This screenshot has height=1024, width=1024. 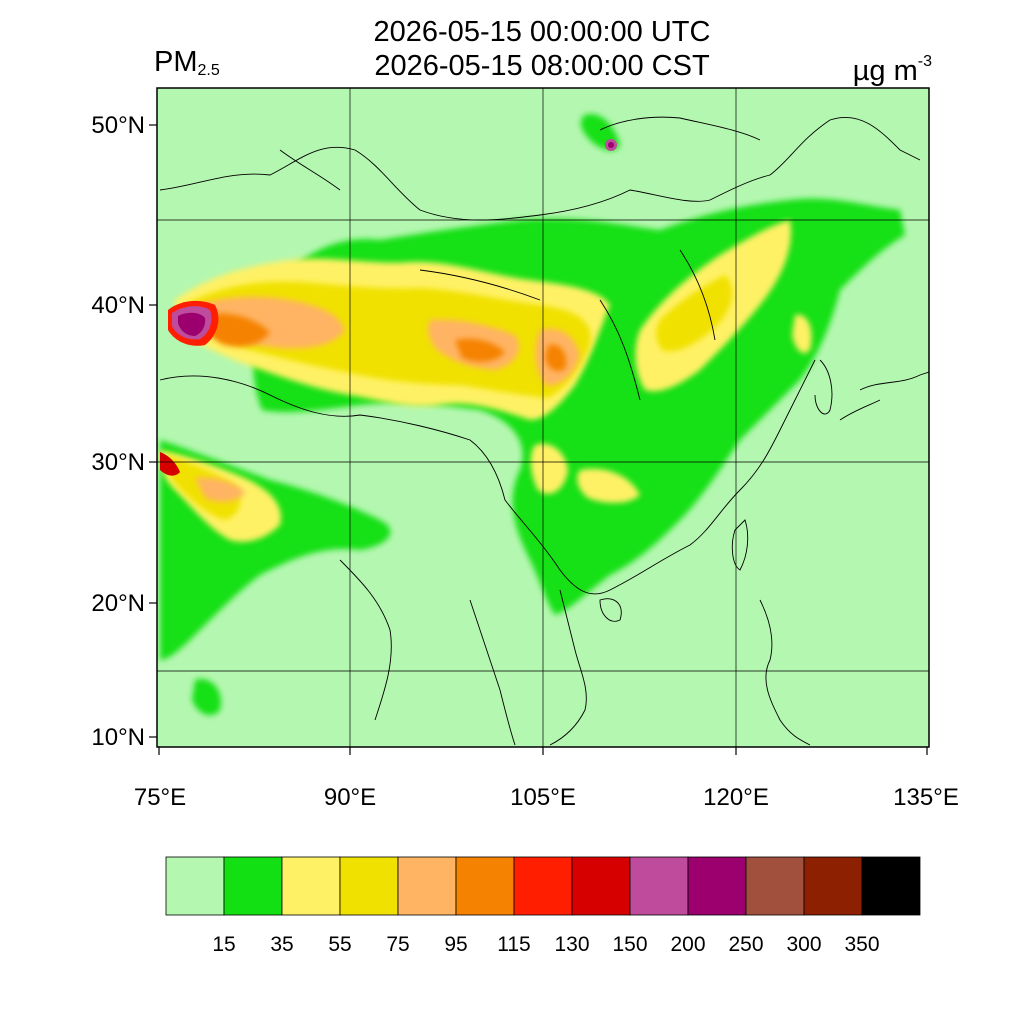 I want to click on lat-label-30n: 30°N, so click(x=118, y=462).